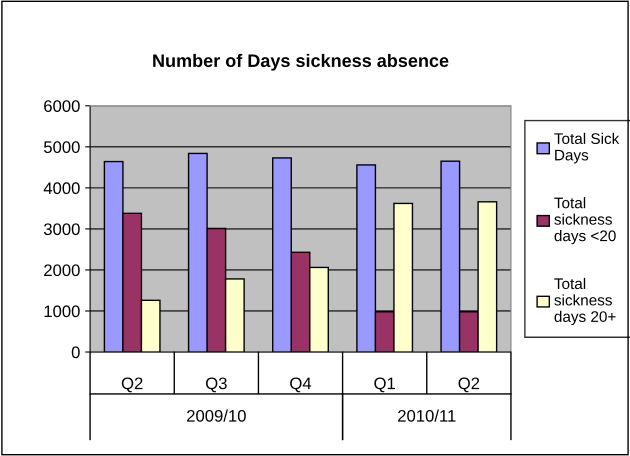 This screenshot has height=456, width=630. What do you see at coordinates (300, 62) in the screenshot?
I see `chart-title: Number of Days sickness absence` at bounding box center [300, 62].